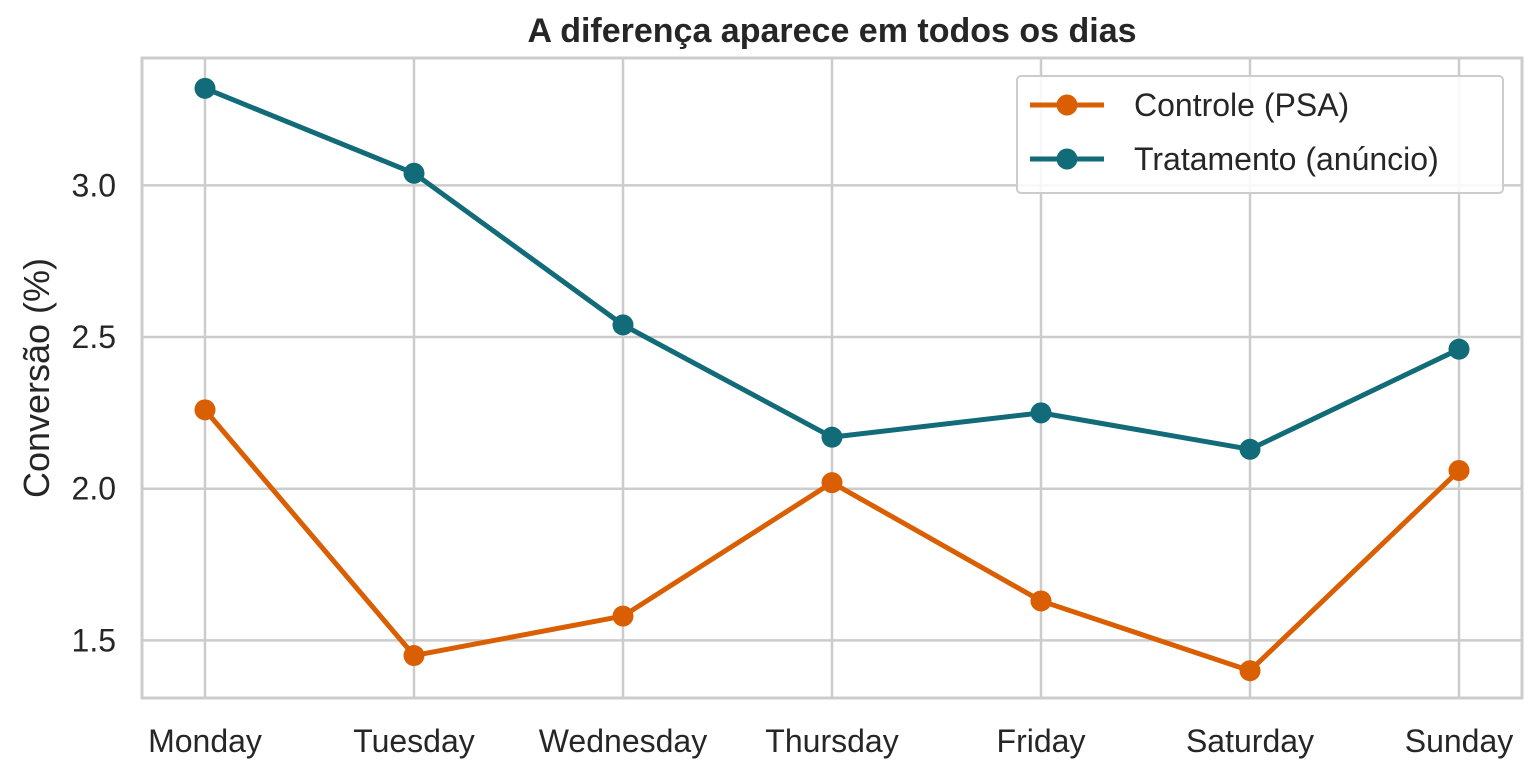 The width and height of the screenshot is (1539, 777). I want to click on x-tick-label: Tuesday, so click(414, 741).